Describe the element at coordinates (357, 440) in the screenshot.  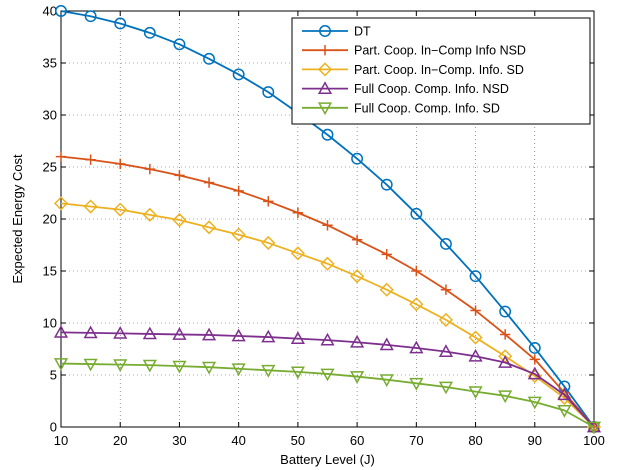
I see `x-tick-label: 60` at that location.